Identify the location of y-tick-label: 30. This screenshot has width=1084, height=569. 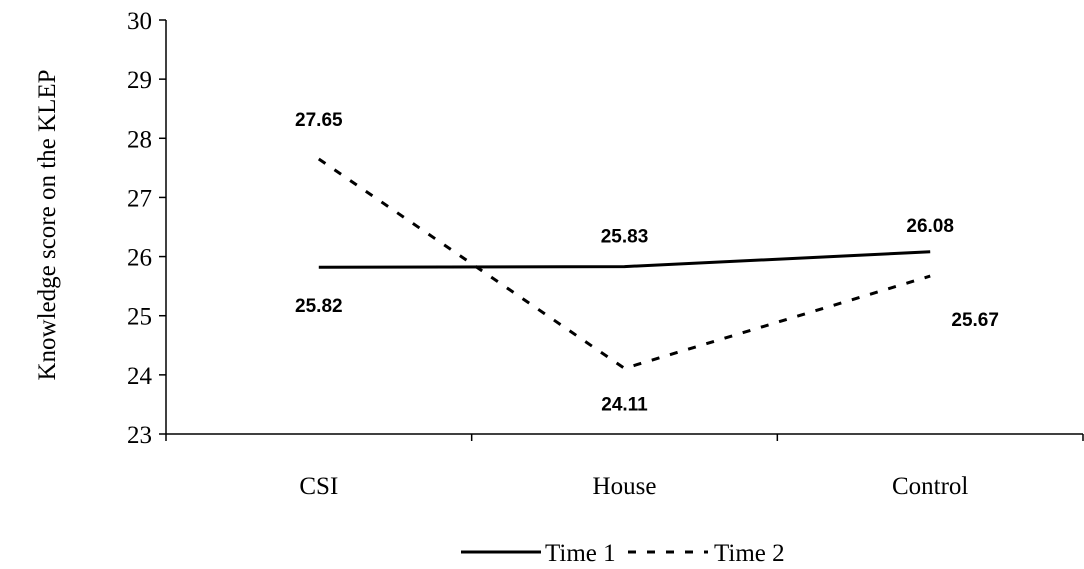
(139, 21).